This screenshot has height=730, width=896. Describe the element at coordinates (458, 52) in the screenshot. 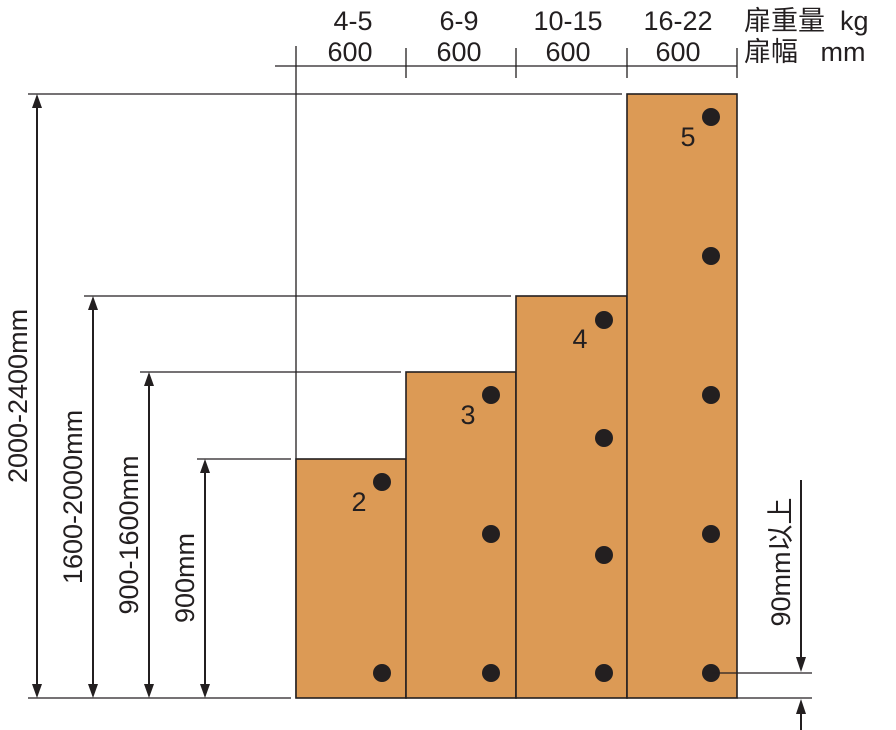

I see `width-col-2: 600` at that location.